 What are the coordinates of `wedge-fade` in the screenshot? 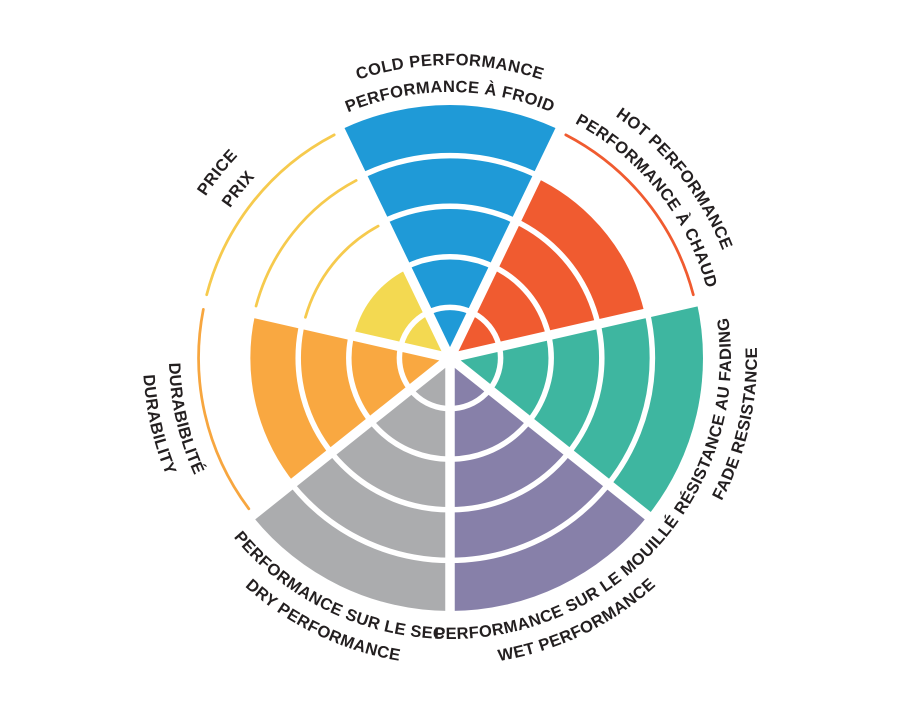 It's located at (577, 408).